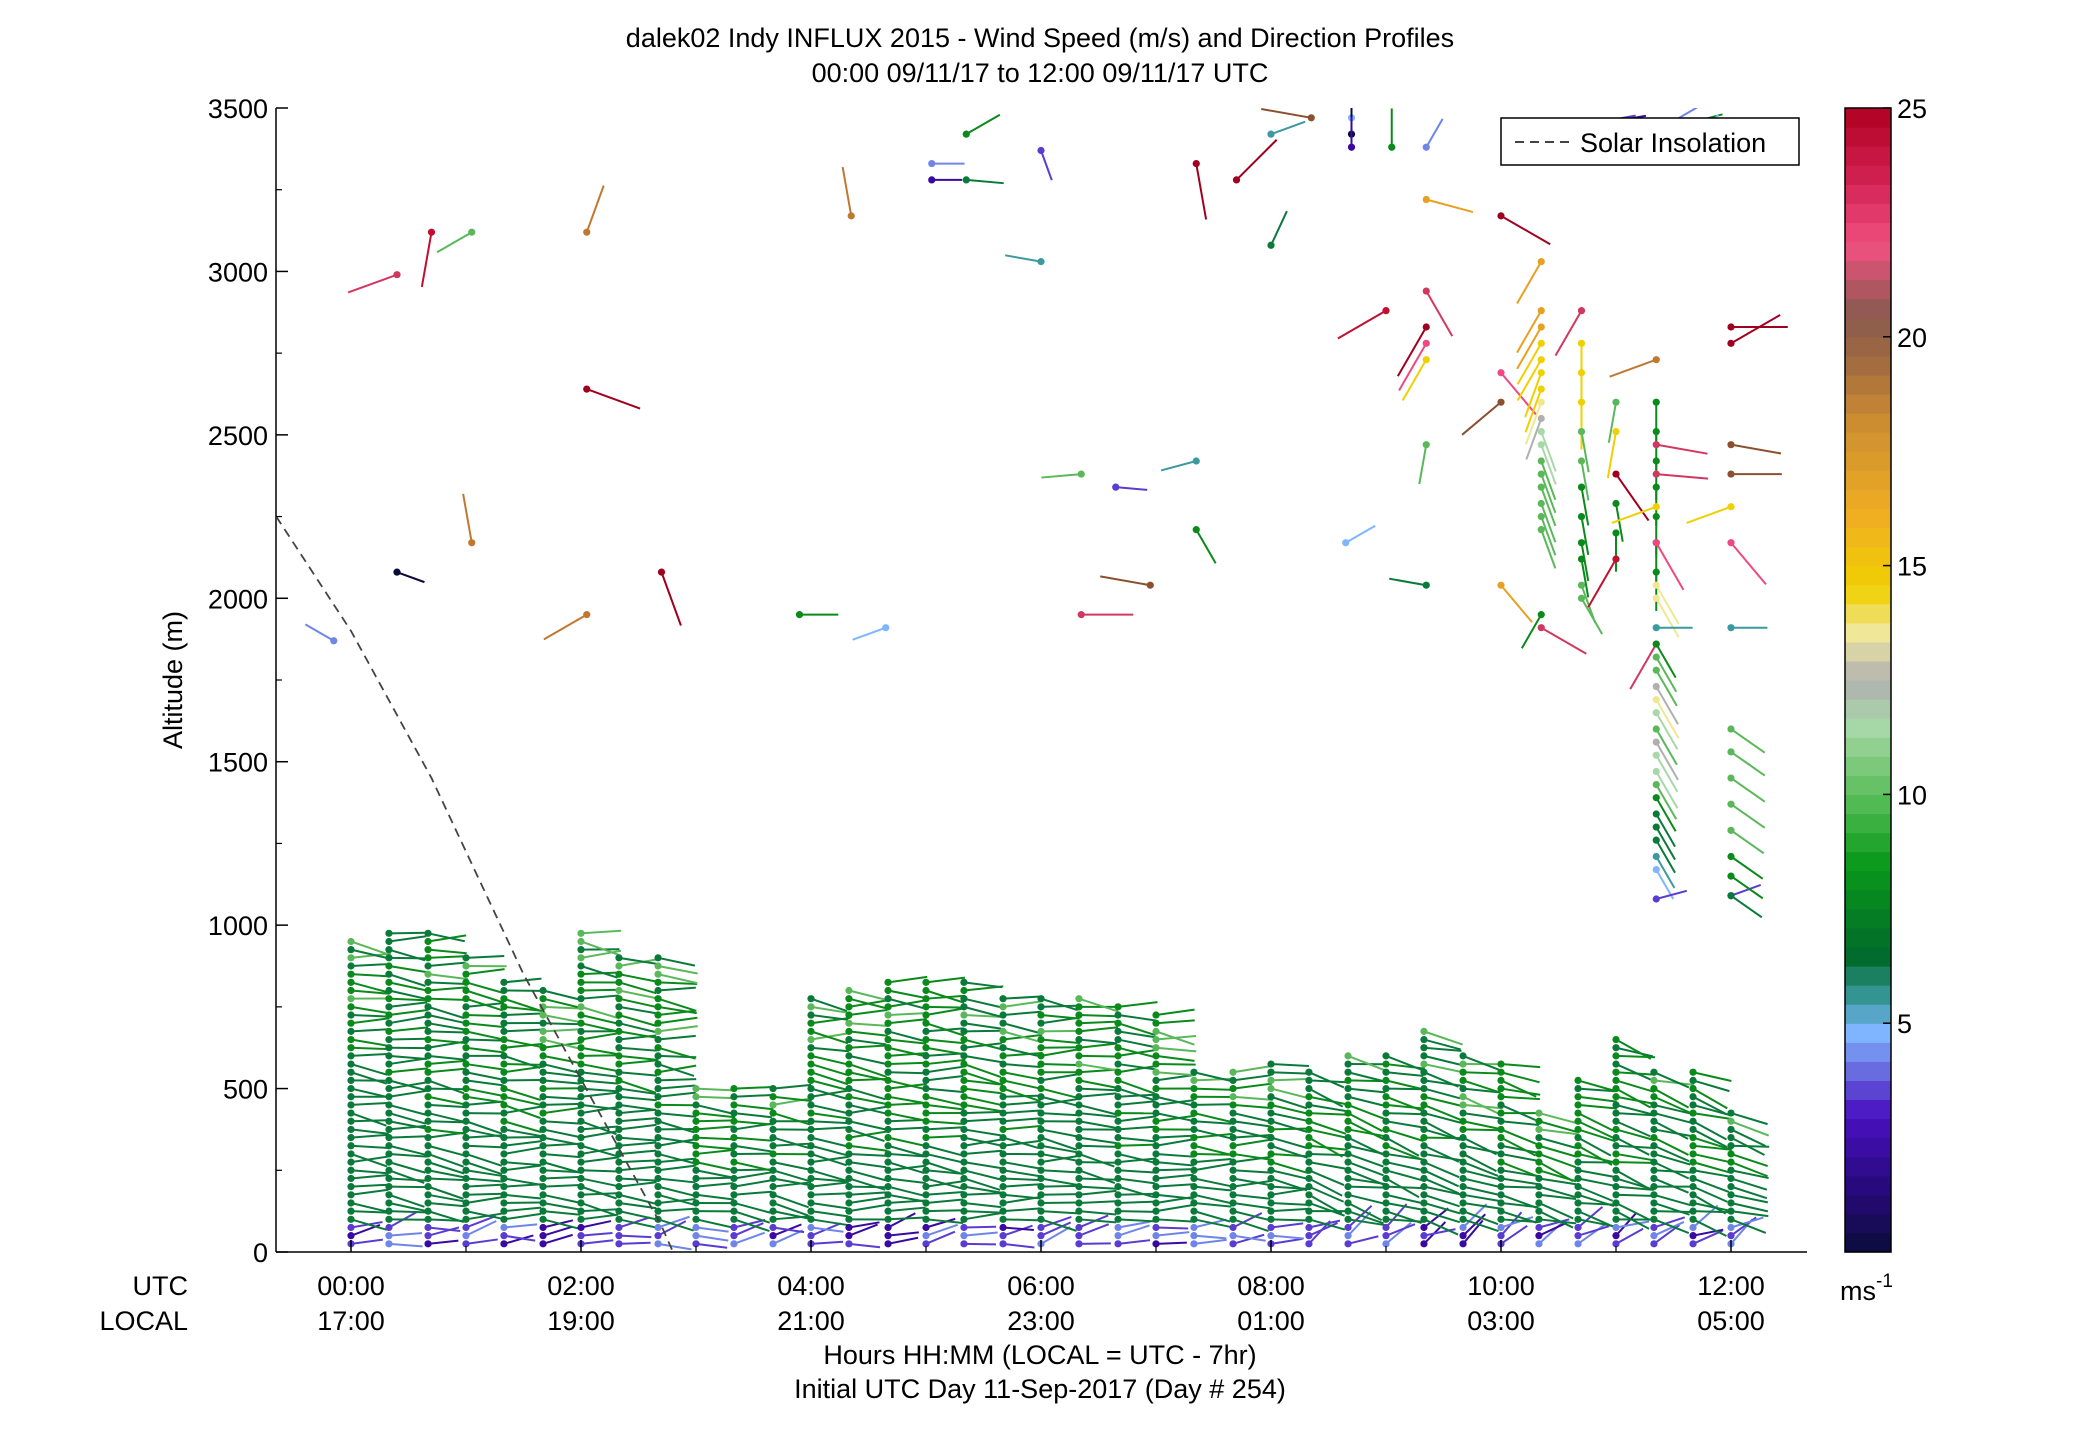  I want to click on y-tick-label: 500, so click(245, 1090).